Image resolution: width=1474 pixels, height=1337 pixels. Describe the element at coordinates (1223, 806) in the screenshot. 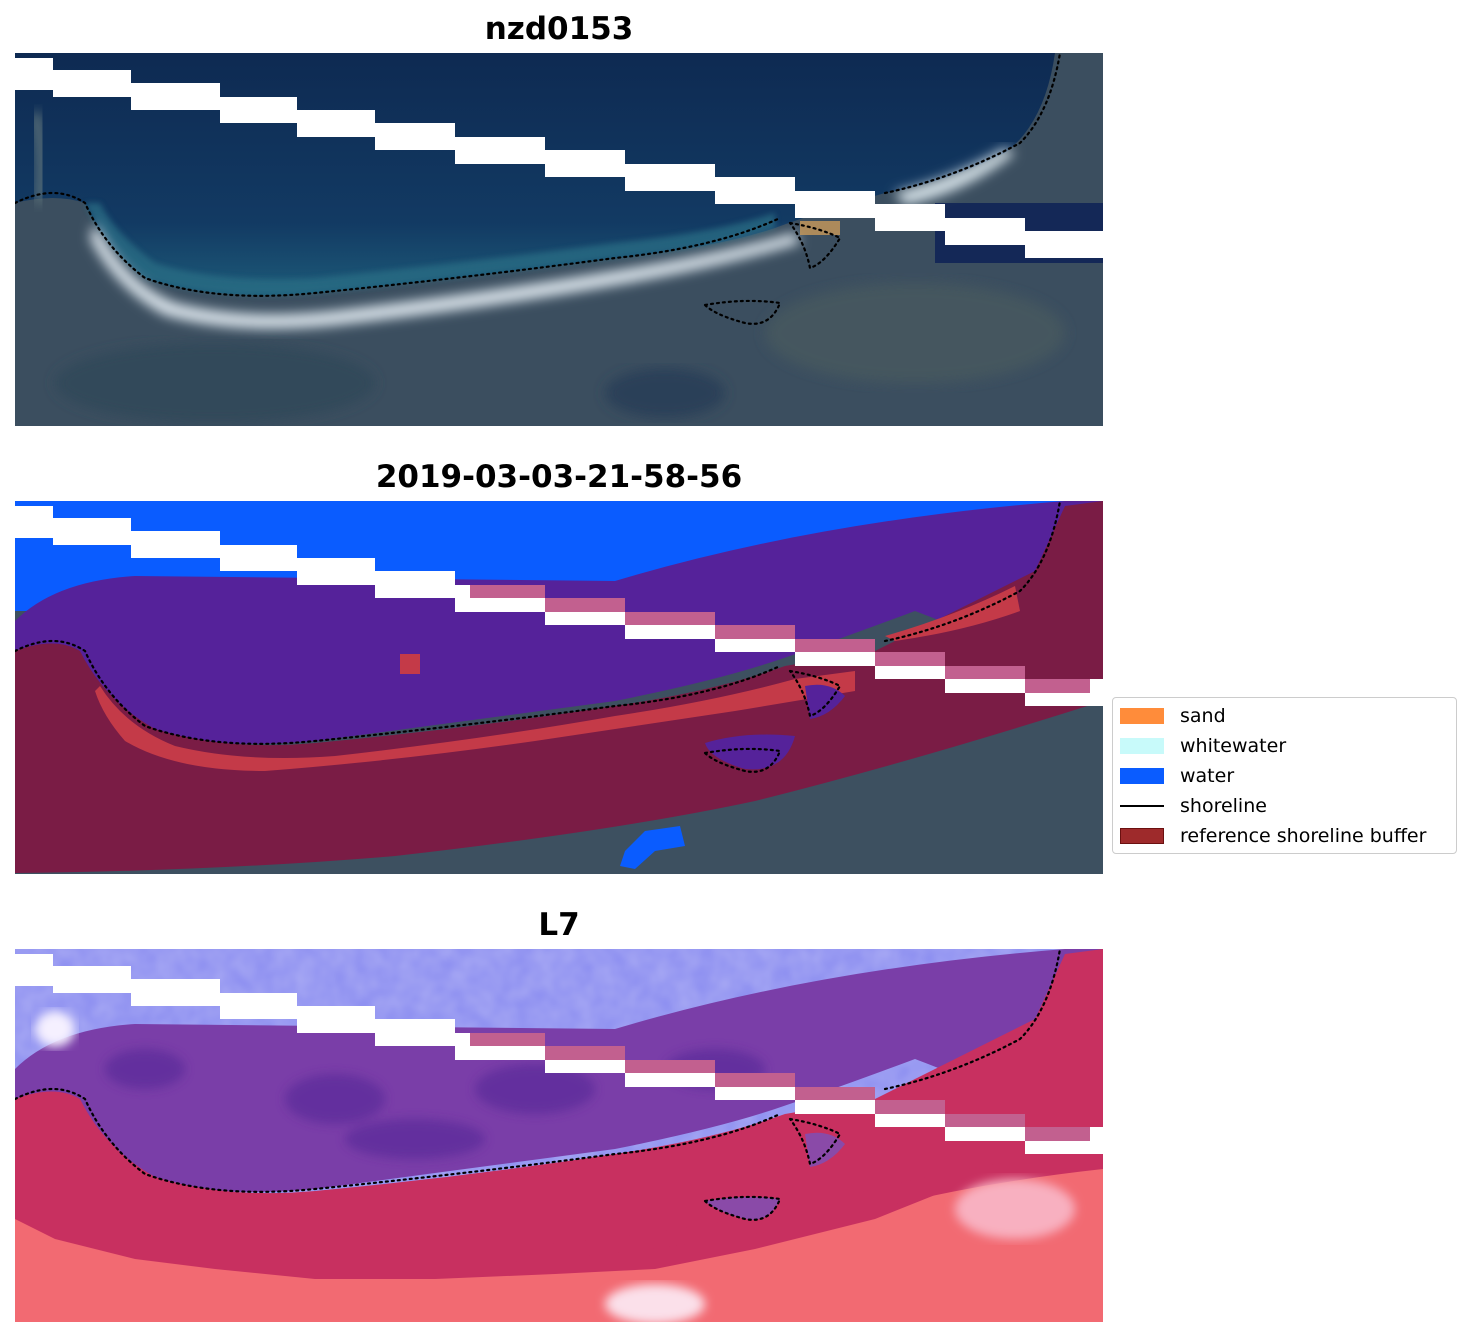

I see `legend-label: shoreline` at that location.